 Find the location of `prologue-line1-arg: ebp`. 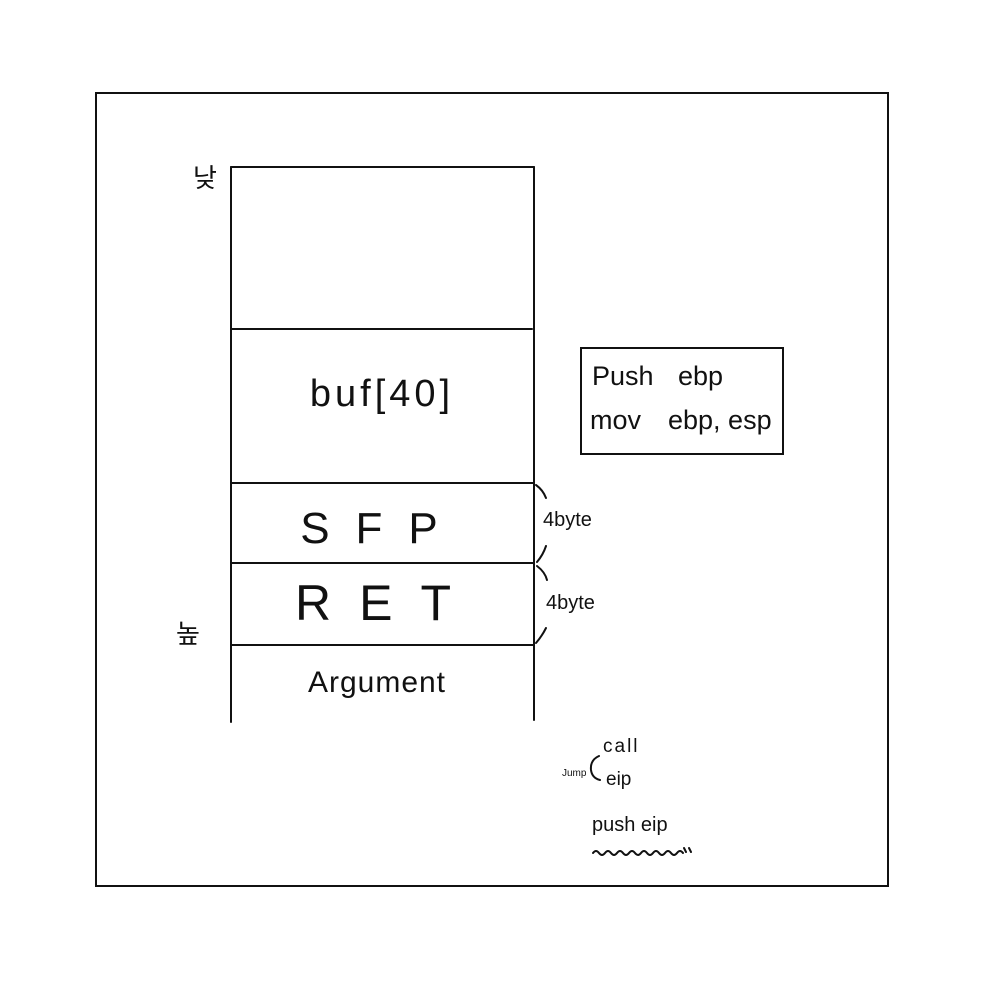

prologue-line1-arg: ebp is located at coordinates (701, 376).